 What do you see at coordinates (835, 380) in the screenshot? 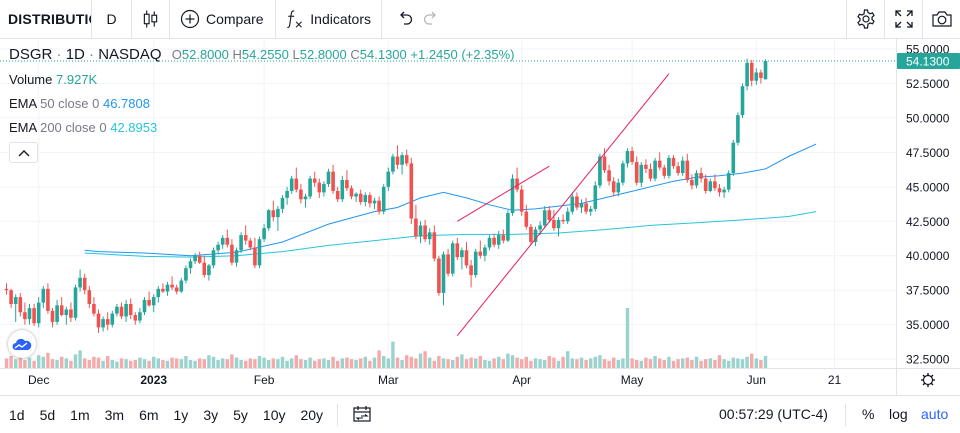
I see `time-tick-label: 21` at bounding box center [835, 380].